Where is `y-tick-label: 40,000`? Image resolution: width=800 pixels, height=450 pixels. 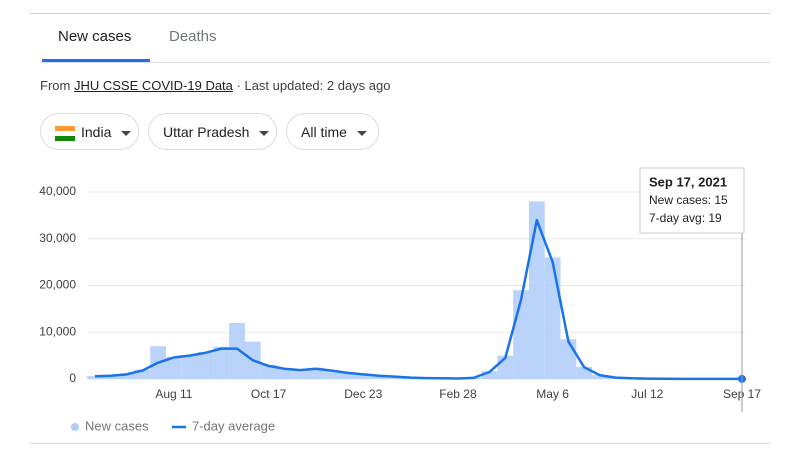 y-tick-label: 40,000 is located at coordinates (57, 191).